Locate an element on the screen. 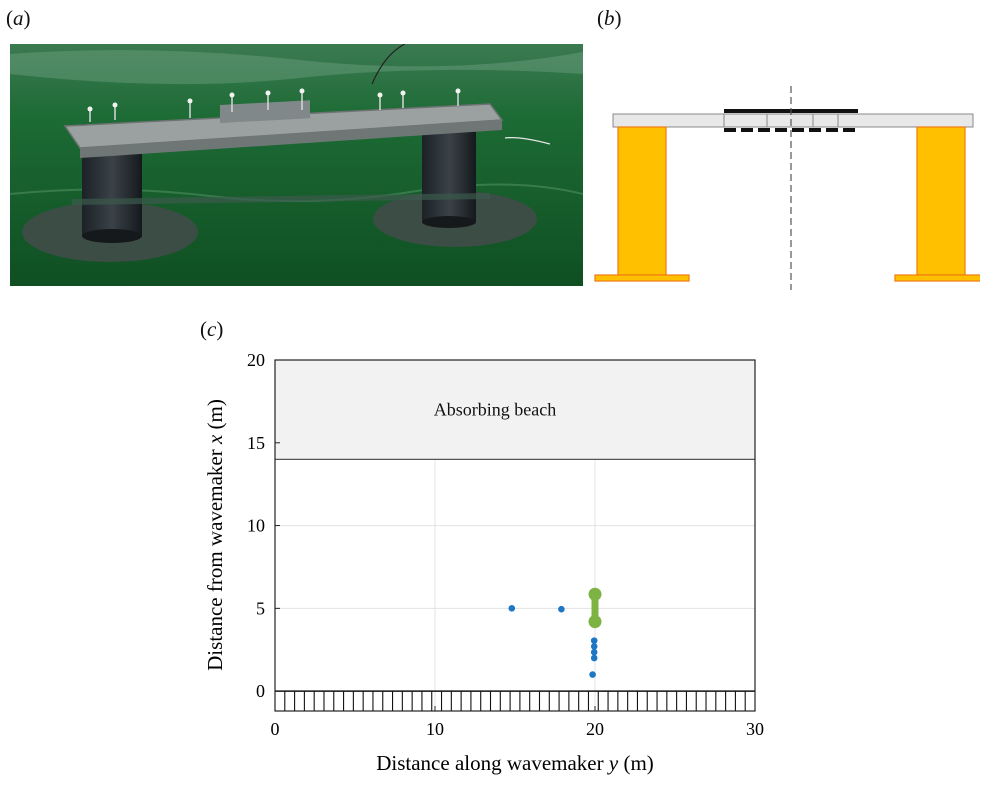  y-tick-label: 20 is located at coordinates (256, 360).